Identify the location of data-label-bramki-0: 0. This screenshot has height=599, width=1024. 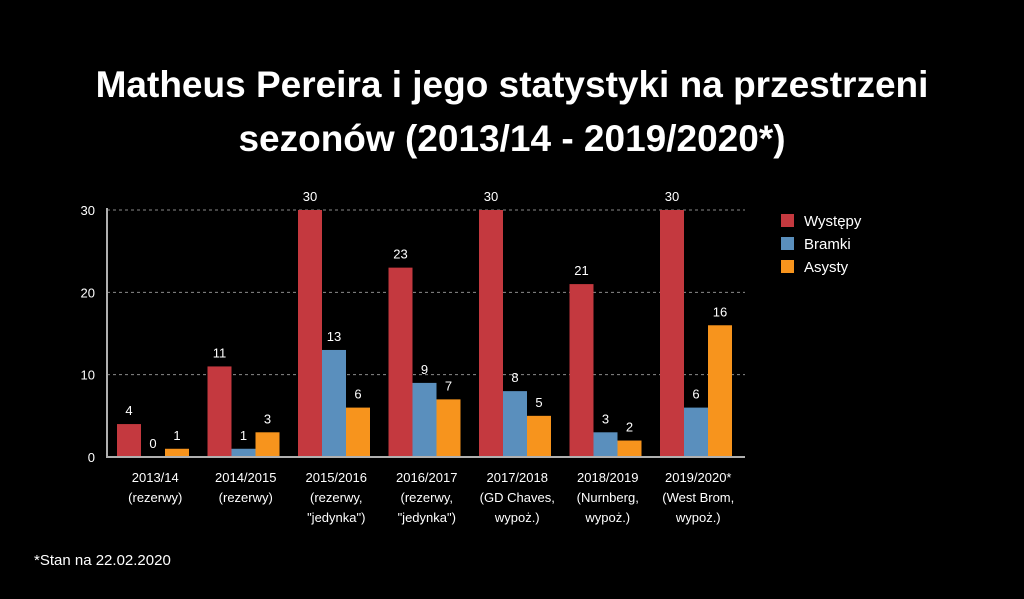
(152, 443).